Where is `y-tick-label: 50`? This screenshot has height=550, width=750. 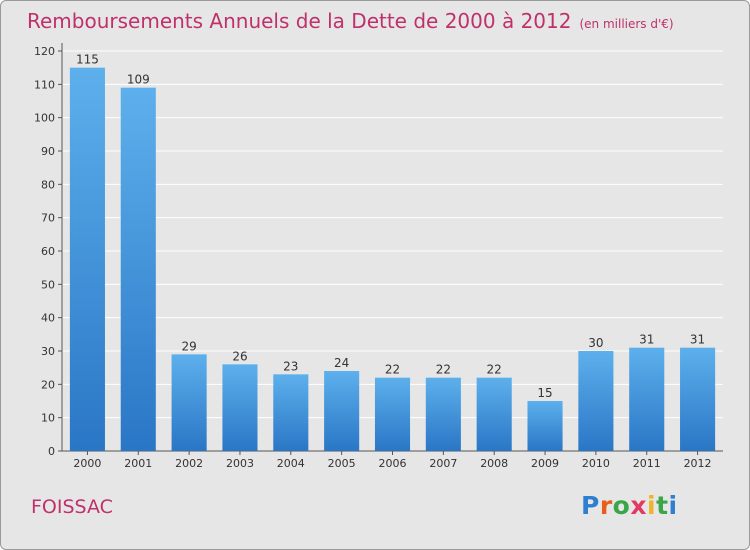 y-tick-label: 50 is located at coordinates (48, 284).